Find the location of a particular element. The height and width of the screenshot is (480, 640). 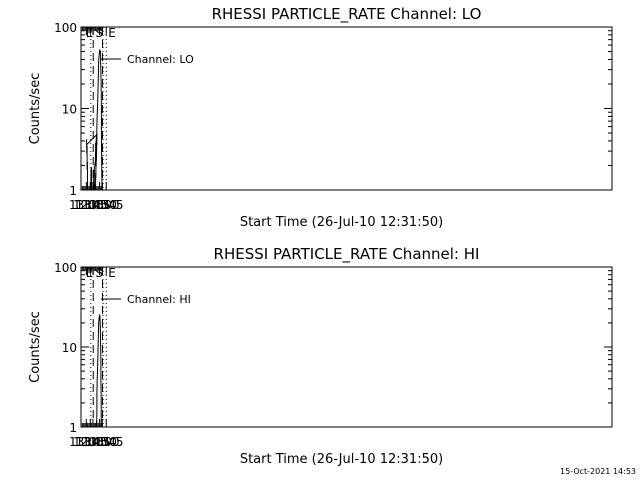

legend-label: Channel: HI is located at coordinates (159, 299).